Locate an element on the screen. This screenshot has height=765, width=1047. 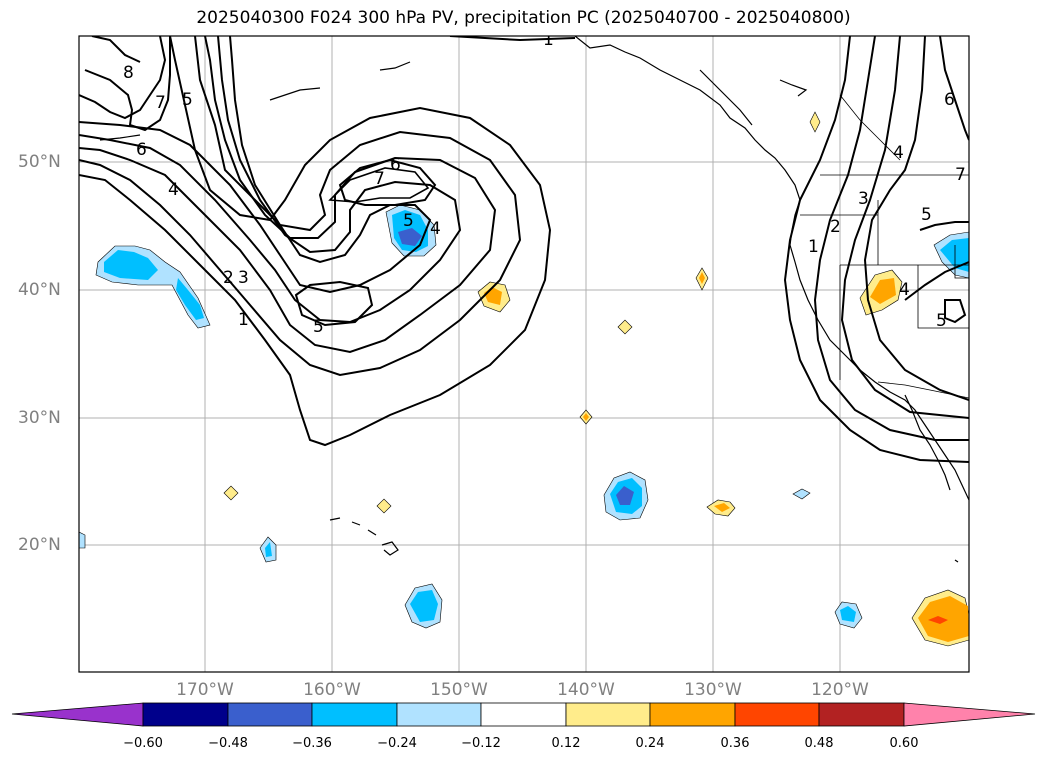
colorbar is located at coordinates (523, 714).